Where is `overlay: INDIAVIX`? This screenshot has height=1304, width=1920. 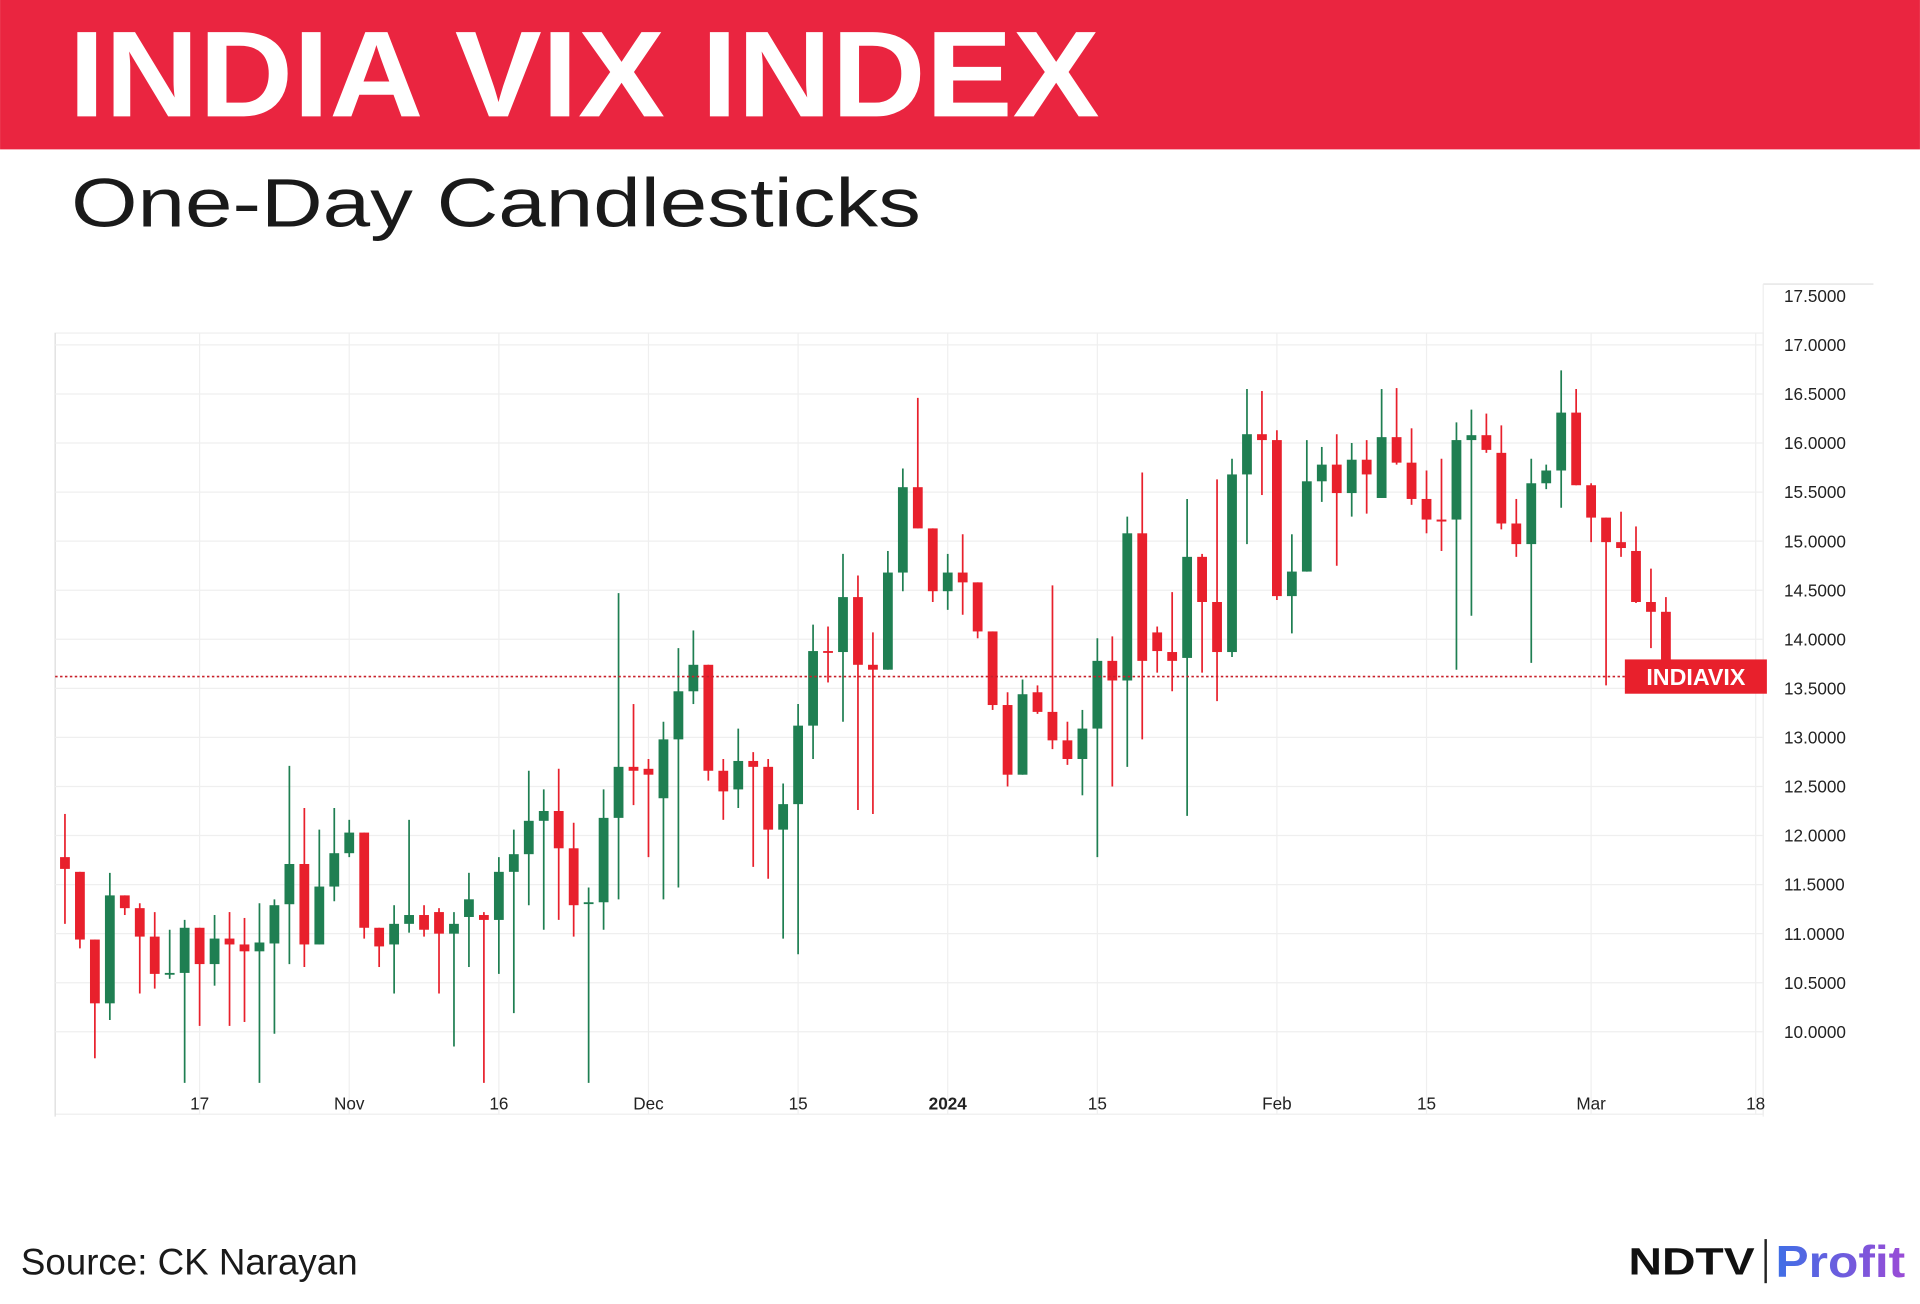
overlay: INDIAVIX is located at coordinates (911, 676).